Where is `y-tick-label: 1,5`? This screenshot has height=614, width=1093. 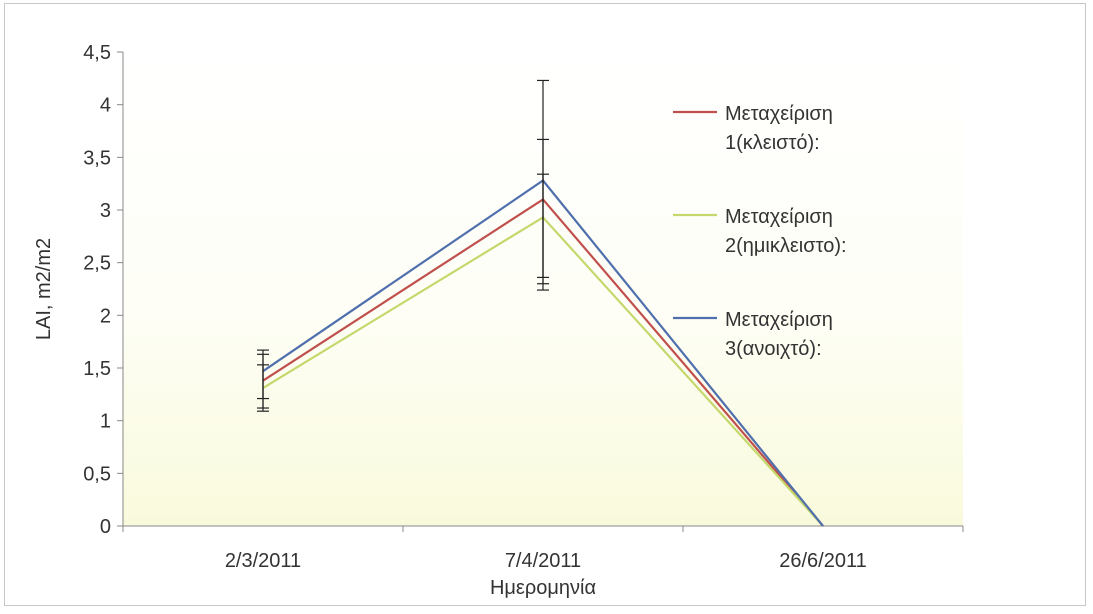 y-tick-label: 1,5 is located at coordinates (97, 369).